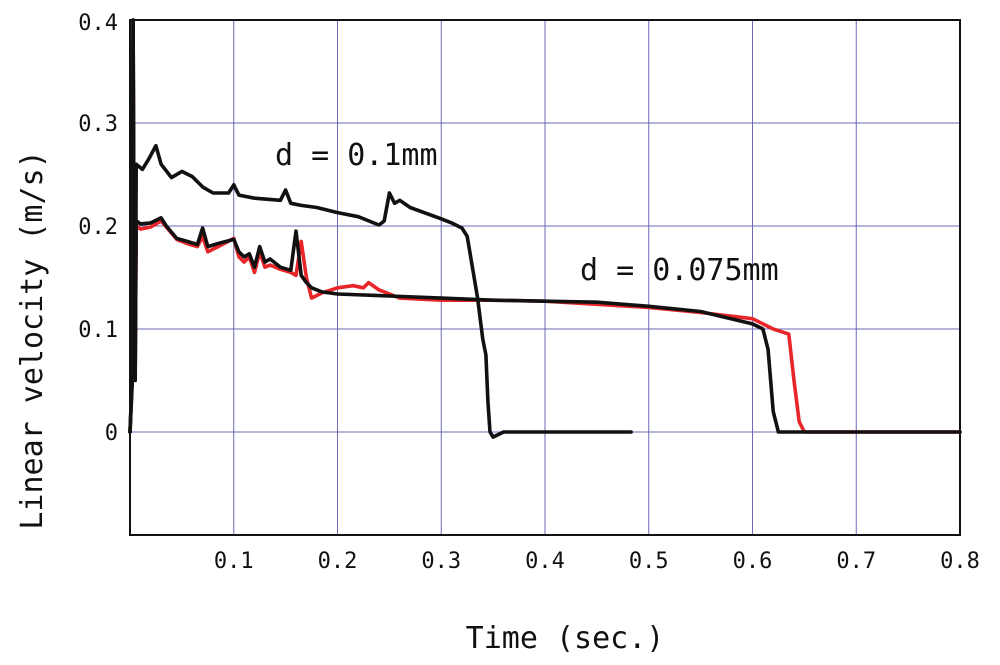 The height and width of the screenshot is (665, 1000). Describe the element at coordinates (960, 561) in the screenshot. I see `x-tick-label: 0.8` at that location.